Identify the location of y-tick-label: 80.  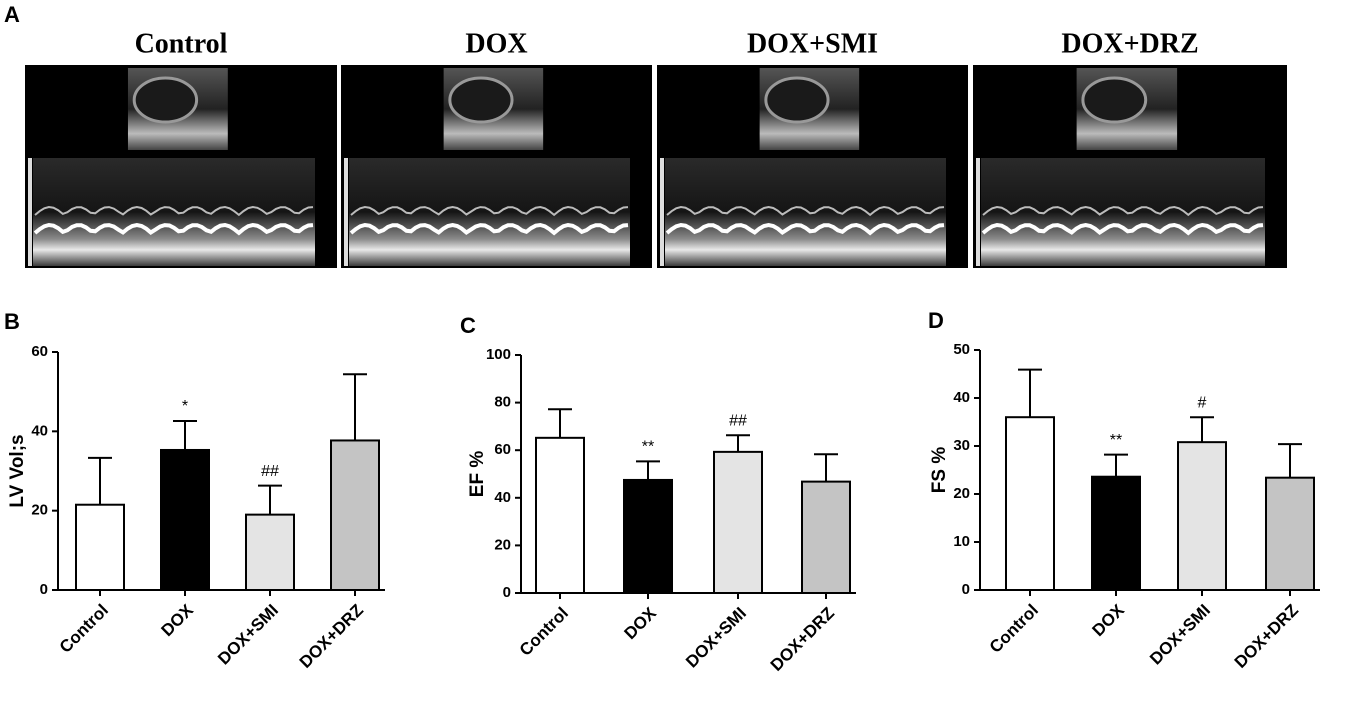
(502, 402).